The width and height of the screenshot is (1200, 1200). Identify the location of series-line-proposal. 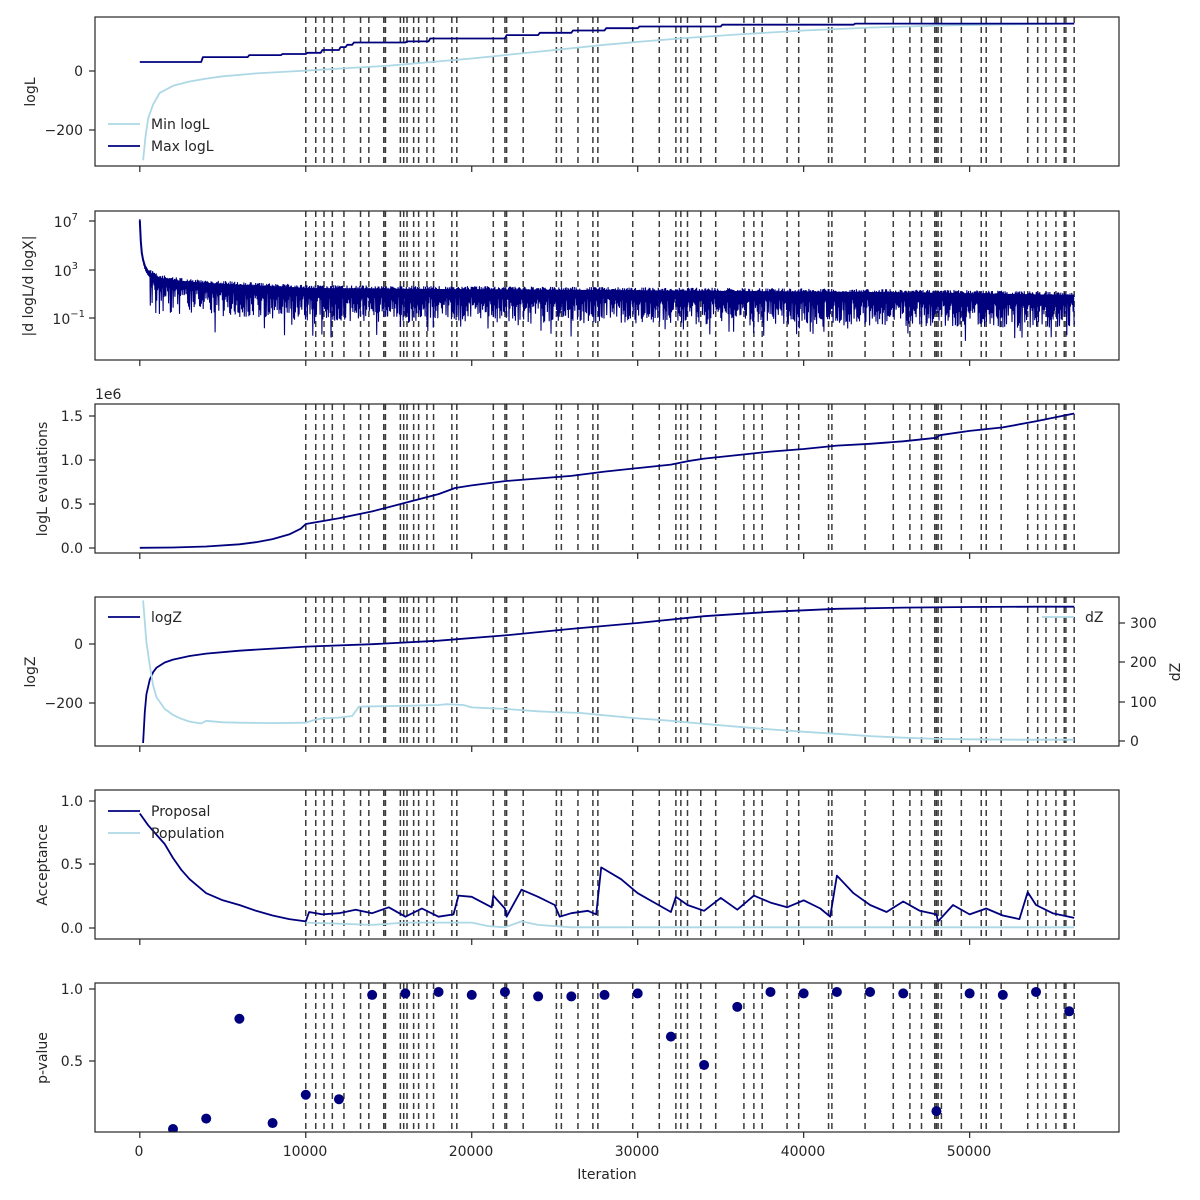
(607, 867).